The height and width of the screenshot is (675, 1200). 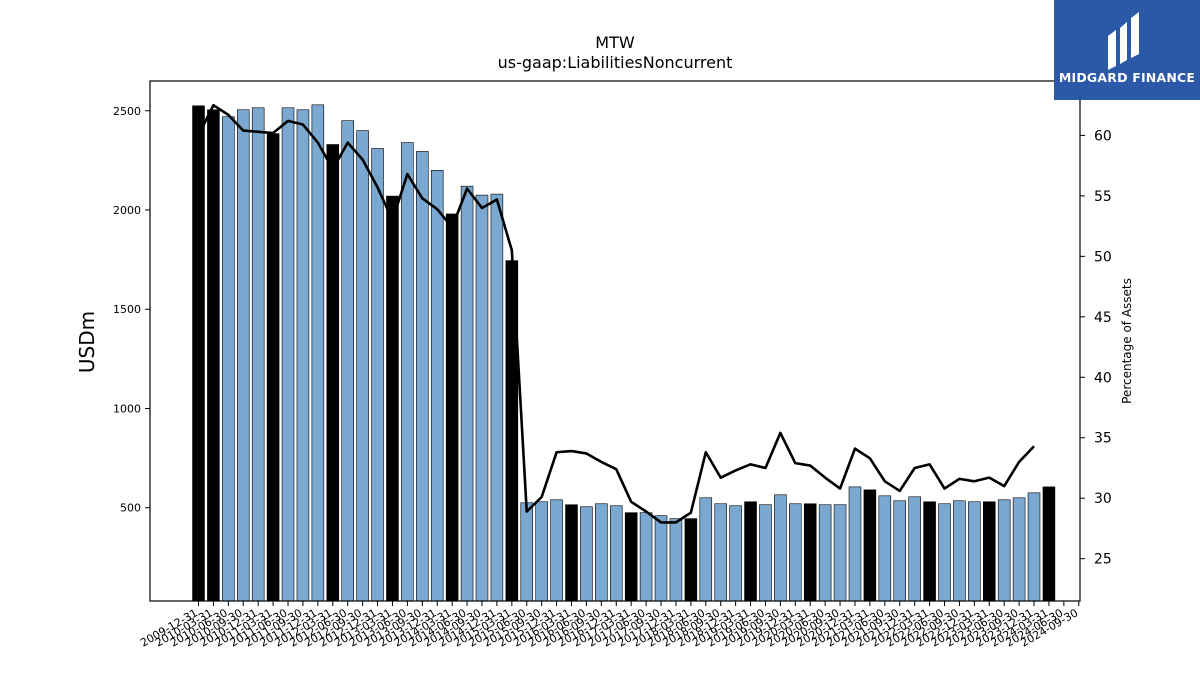 I want to click on y-tick-label: 2500, so click(x=127, y=111).